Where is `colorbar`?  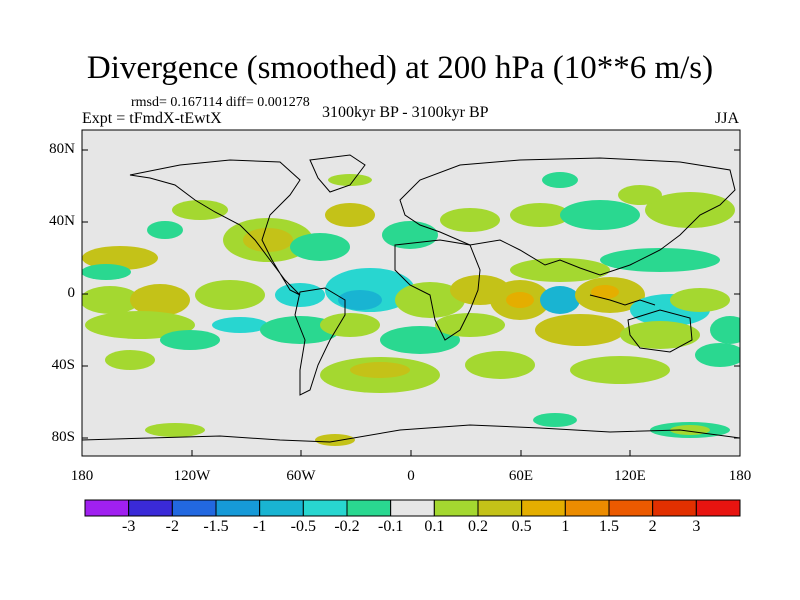 colorbar is located at coordinates (412, 508).